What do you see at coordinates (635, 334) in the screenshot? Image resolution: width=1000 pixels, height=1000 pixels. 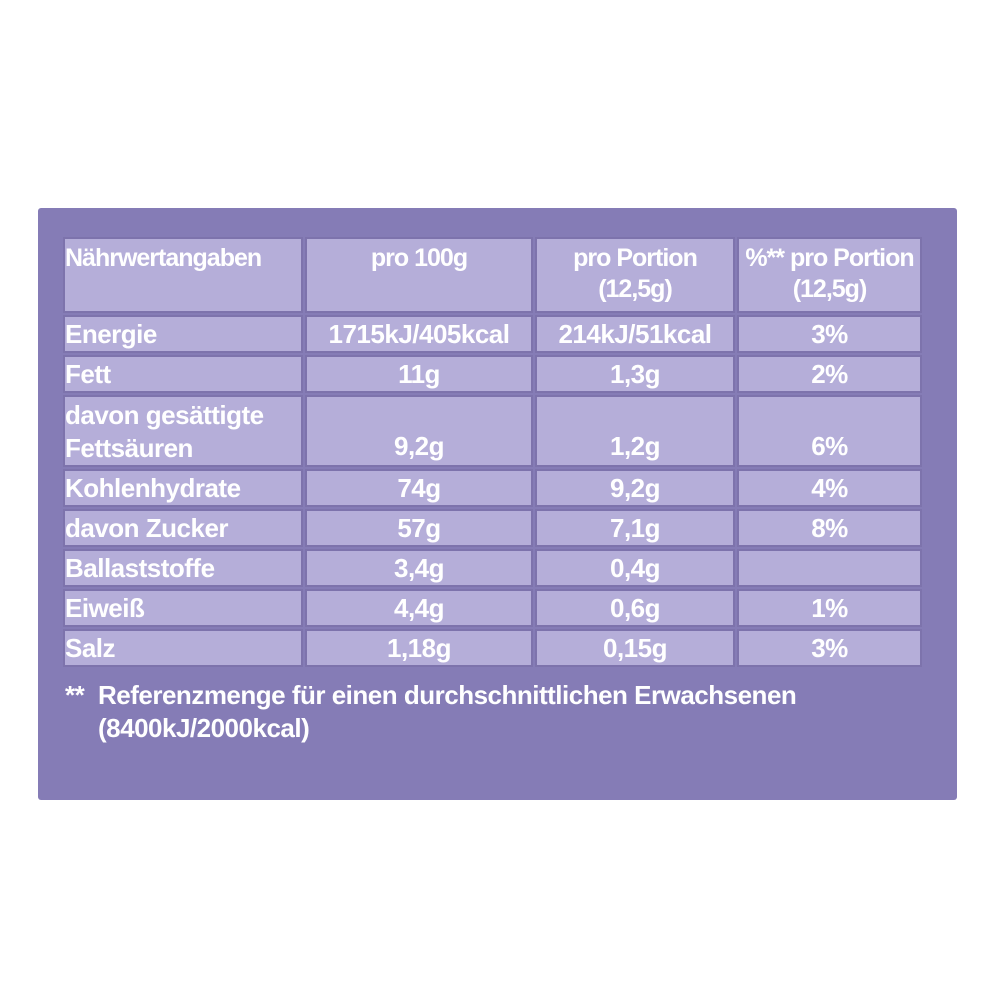 I see `per-portion-value: 214kJ/51kcal` at bounding box center [635, 334].